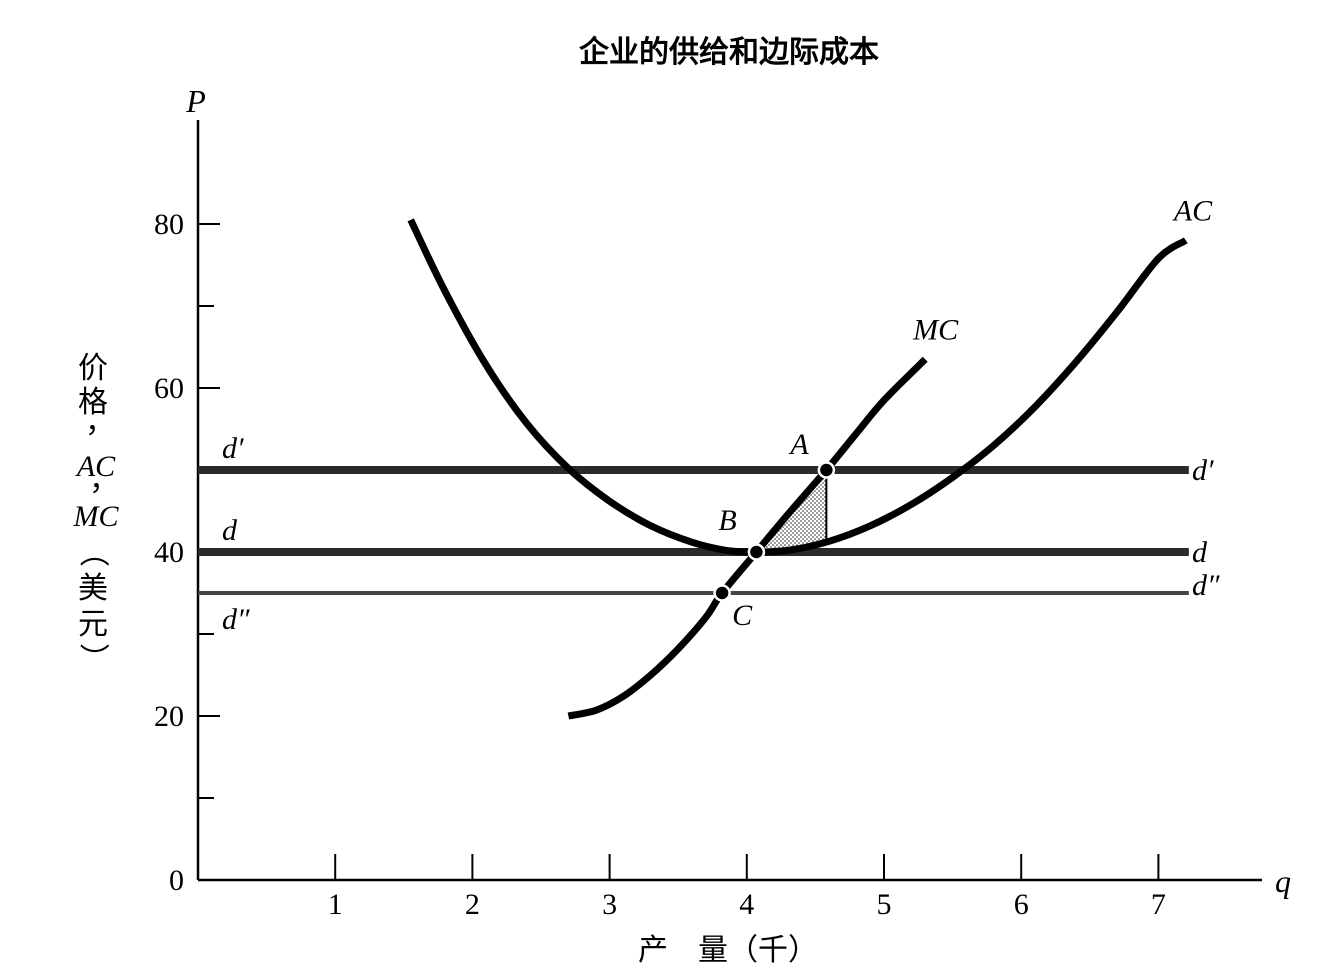 The width and height of the screenshot is (1342, 976). I want to click on y-axis-label-part: （, so click(92, 552).